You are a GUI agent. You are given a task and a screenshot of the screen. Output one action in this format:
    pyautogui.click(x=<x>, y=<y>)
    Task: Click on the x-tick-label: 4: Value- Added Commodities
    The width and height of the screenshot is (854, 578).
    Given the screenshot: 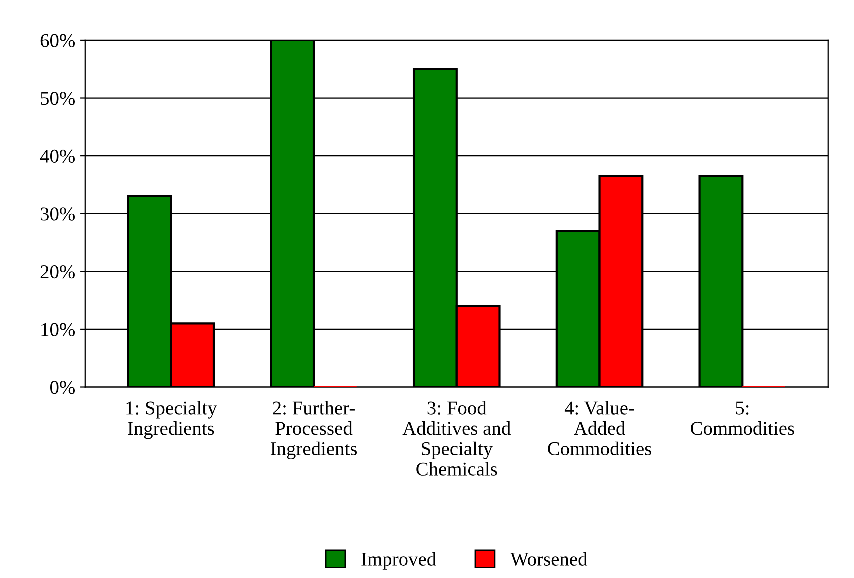 What is the action you would take?
    pyautogui.click(x=600, y=428)
    